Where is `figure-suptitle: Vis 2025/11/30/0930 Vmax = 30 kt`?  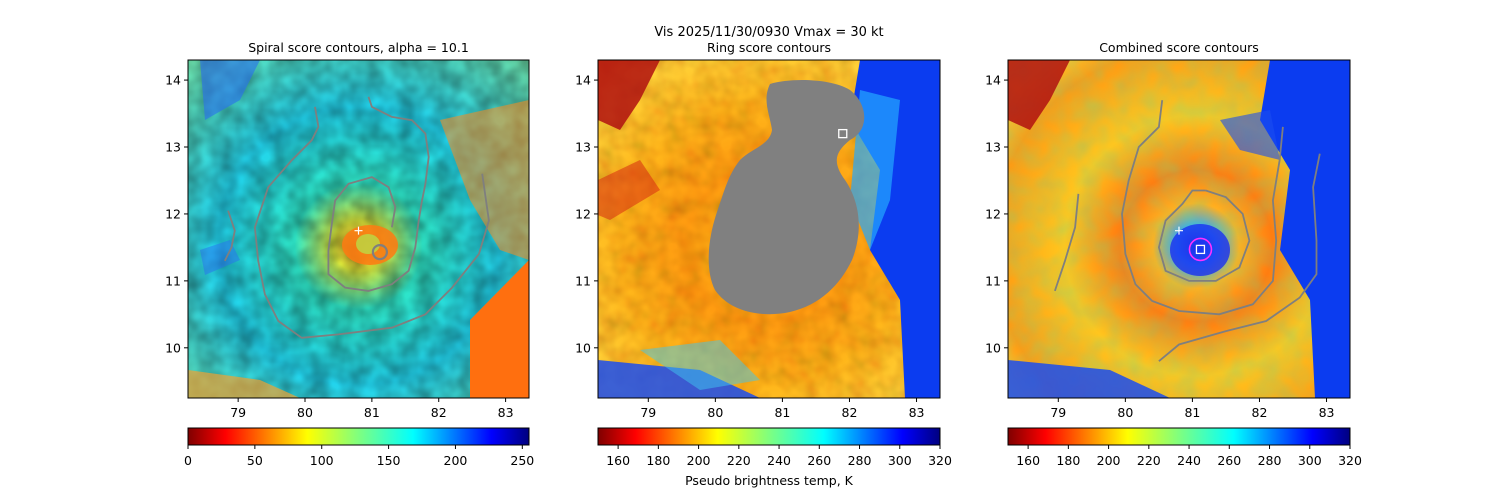 figure-suptitle: Vis 2025/11/30/0930 Vmax = 30 kt is located at coordinates (768, 32).